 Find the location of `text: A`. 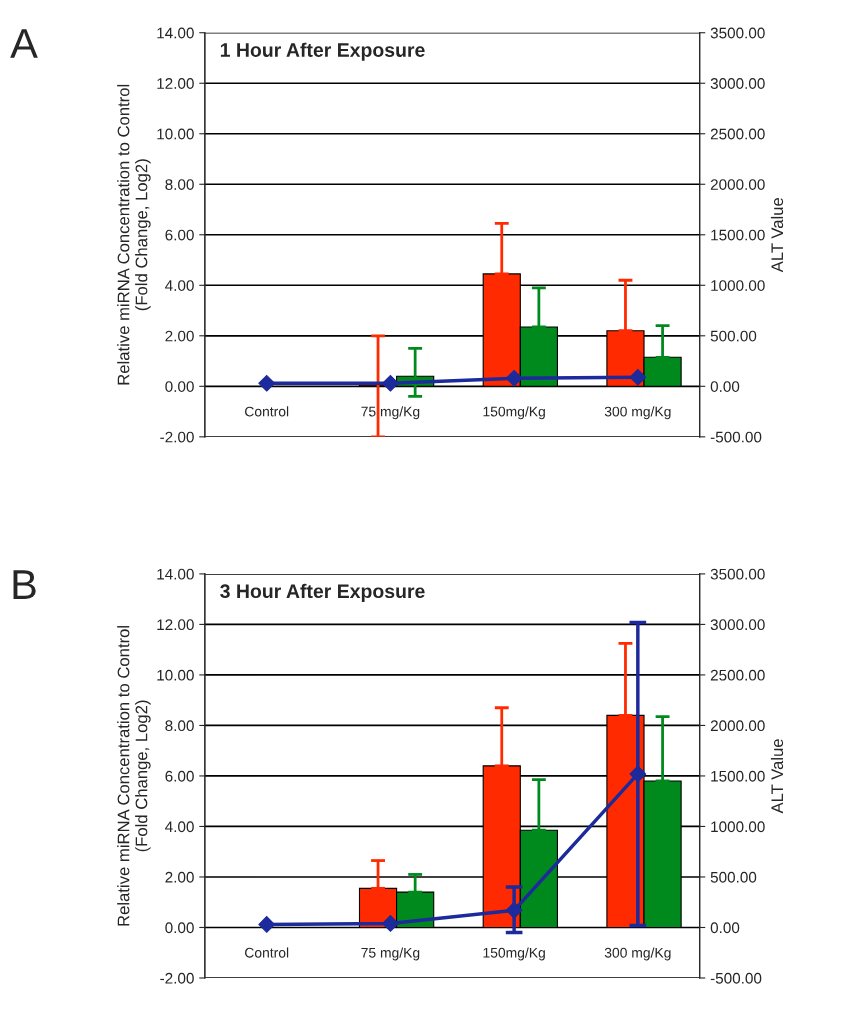

text: A is located at coordinates (24, 43).